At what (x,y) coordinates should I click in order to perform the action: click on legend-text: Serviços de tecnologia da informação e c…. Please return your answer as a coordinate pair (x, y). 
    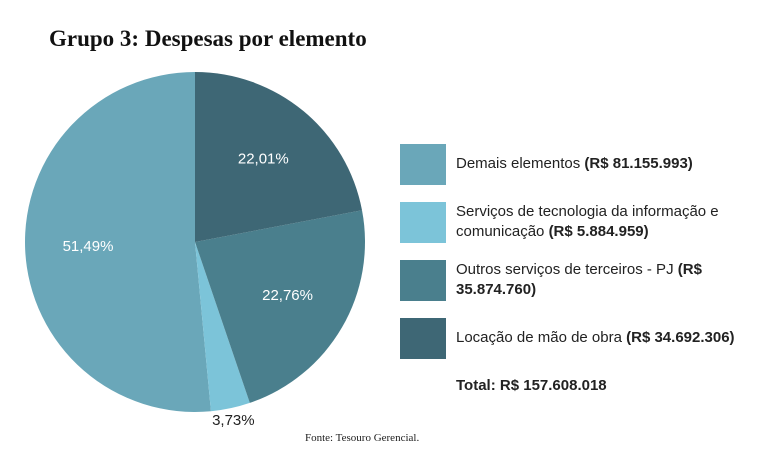
    Looking at the image, I should click on (601, 222).